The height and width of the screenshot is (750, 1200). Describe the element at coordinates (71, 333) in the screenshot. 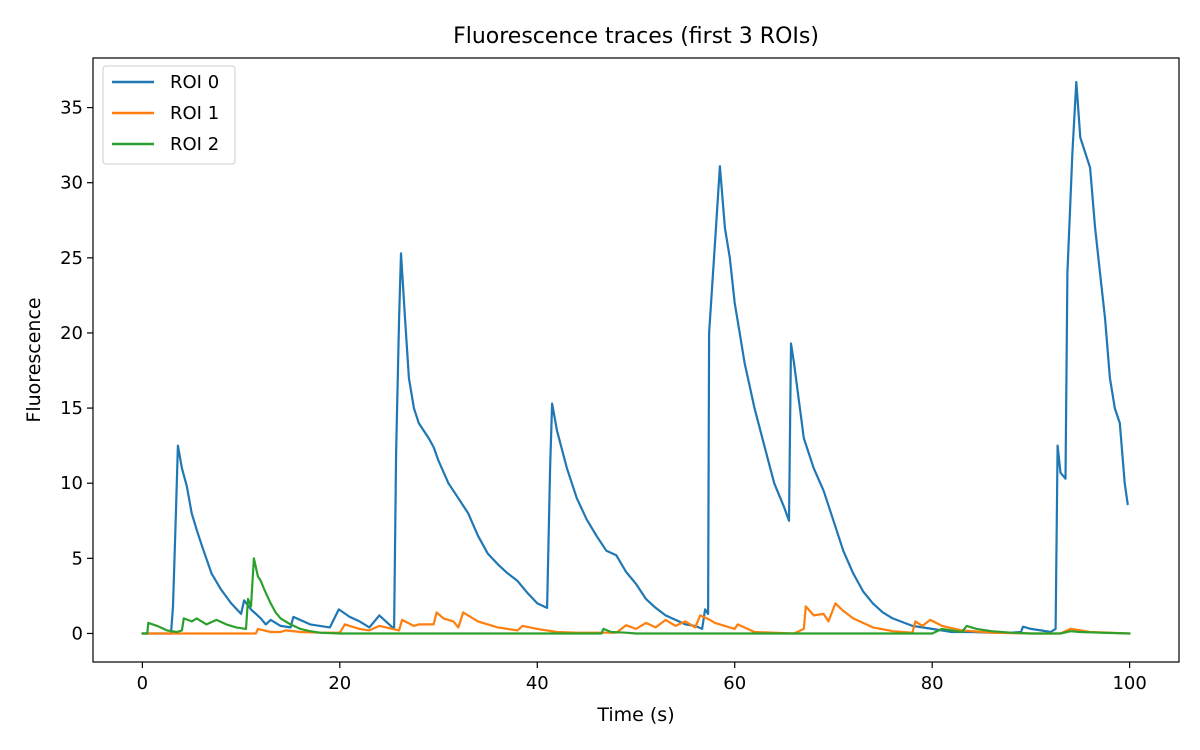

I see `y-tick-label: 20` at that location.